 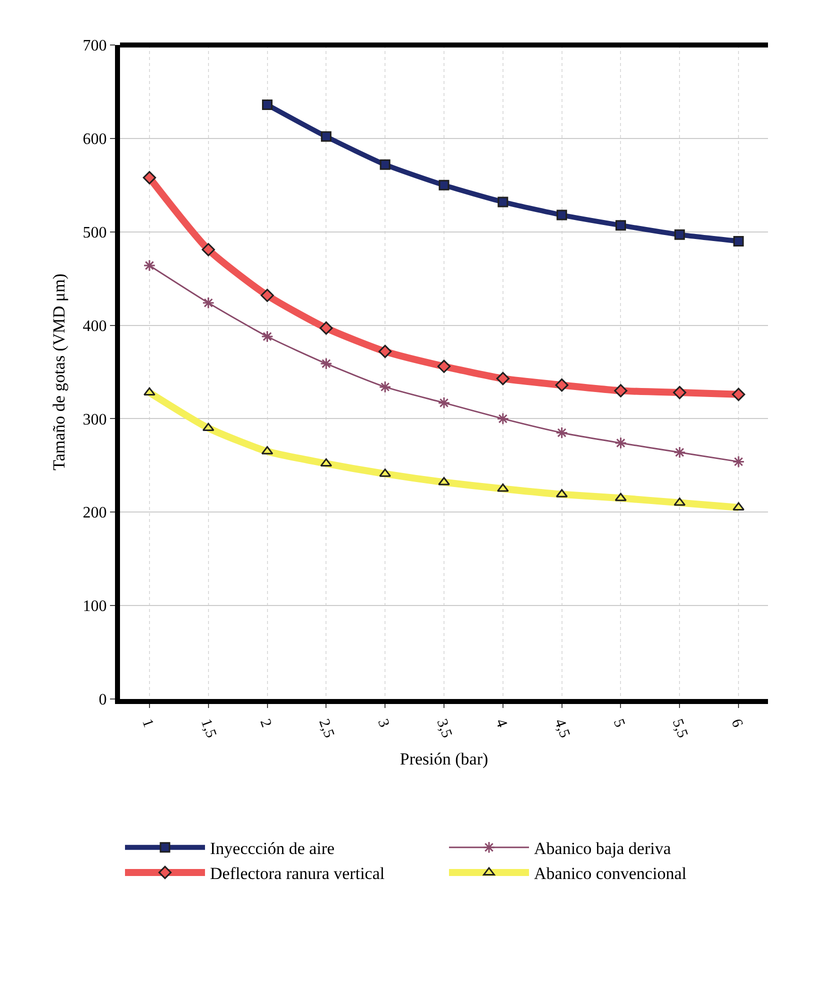 I want to click on y-tick-label: 300, so click(x=94, y=419).